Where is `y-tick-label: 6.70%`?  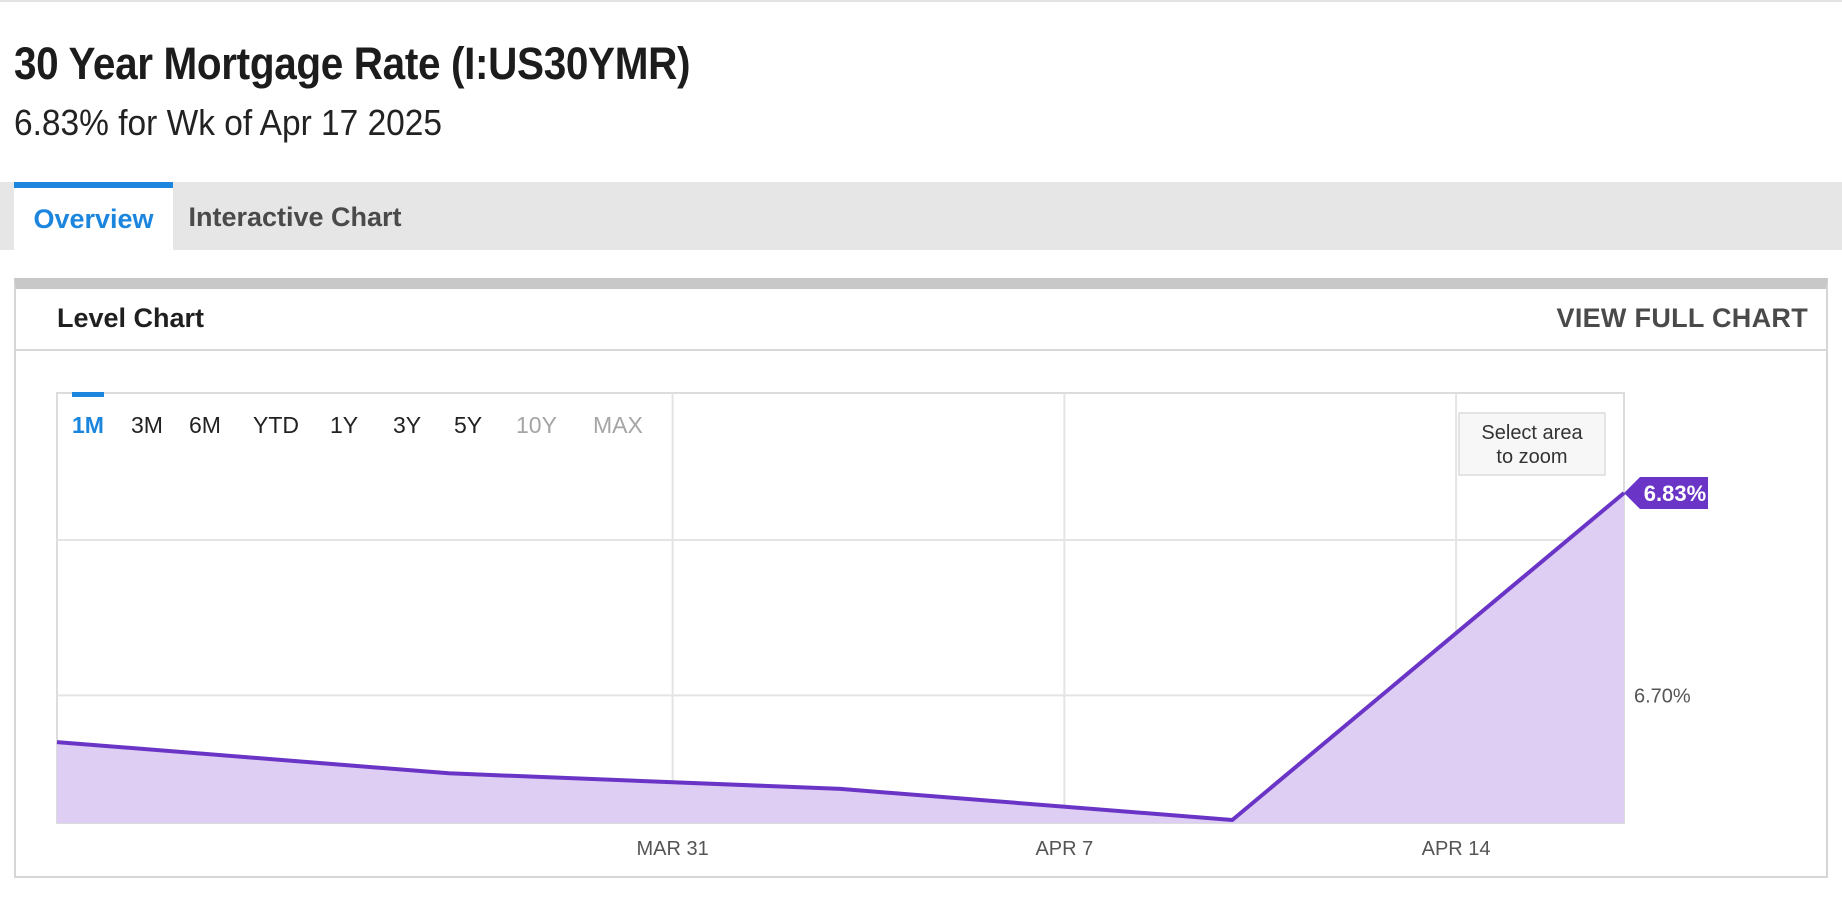
y-tick-label: 6.70% is located at coordinates (1662, 696).